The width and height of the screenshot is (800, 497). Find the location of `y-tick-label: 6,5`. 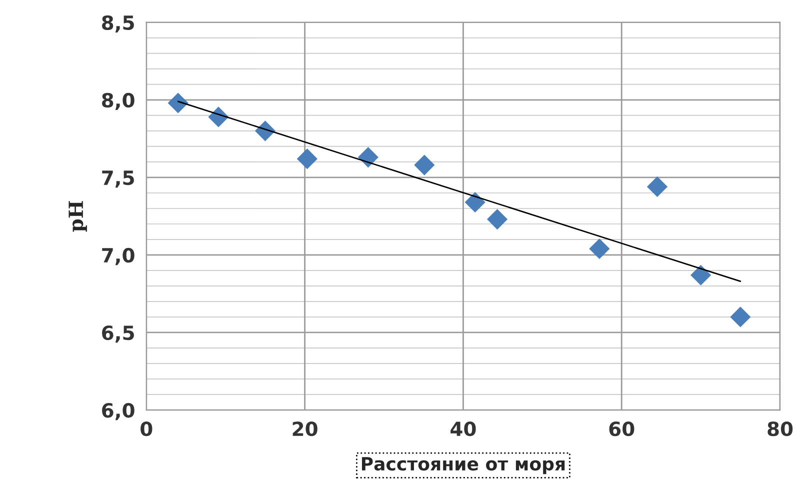

y-tick-label: 6,5 is located at coordinates (118, 334).